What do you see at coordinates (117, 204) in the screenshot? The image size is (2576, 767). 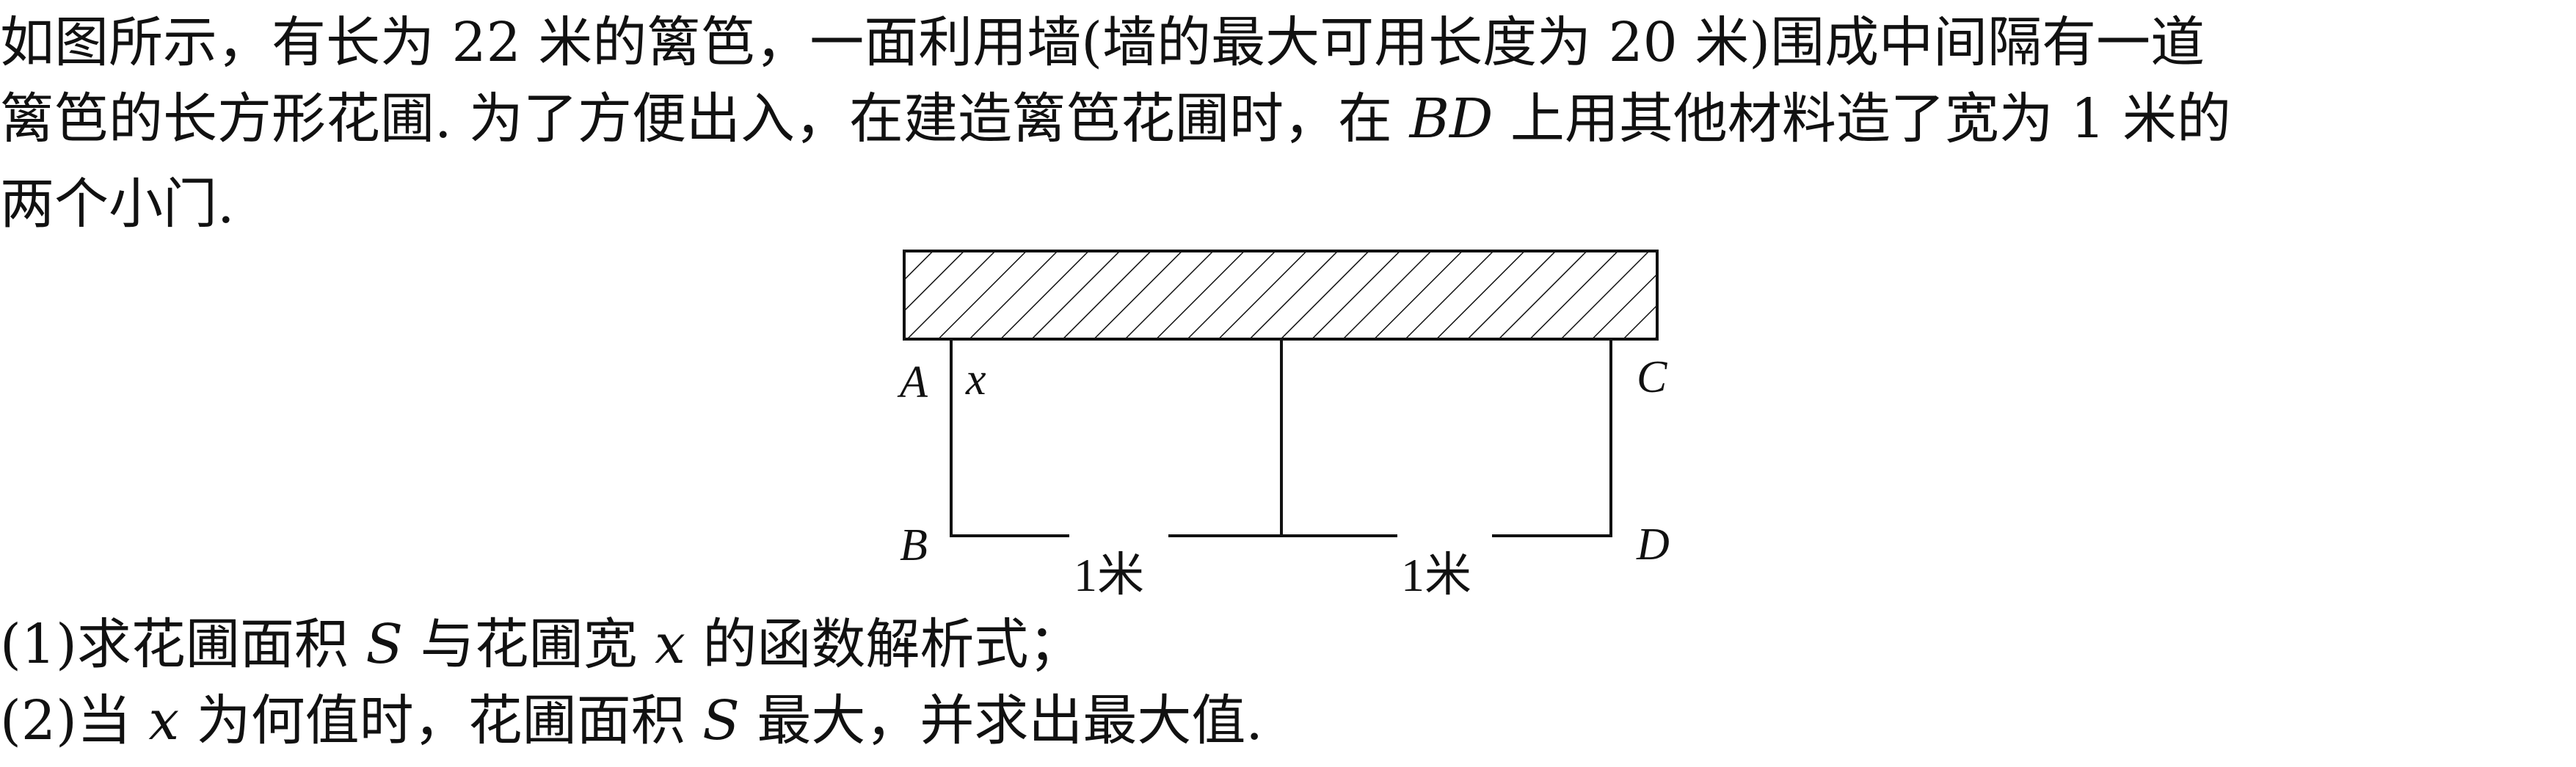 I see `problem-line-3: 两个小门.` at bounding box center [117, 204].